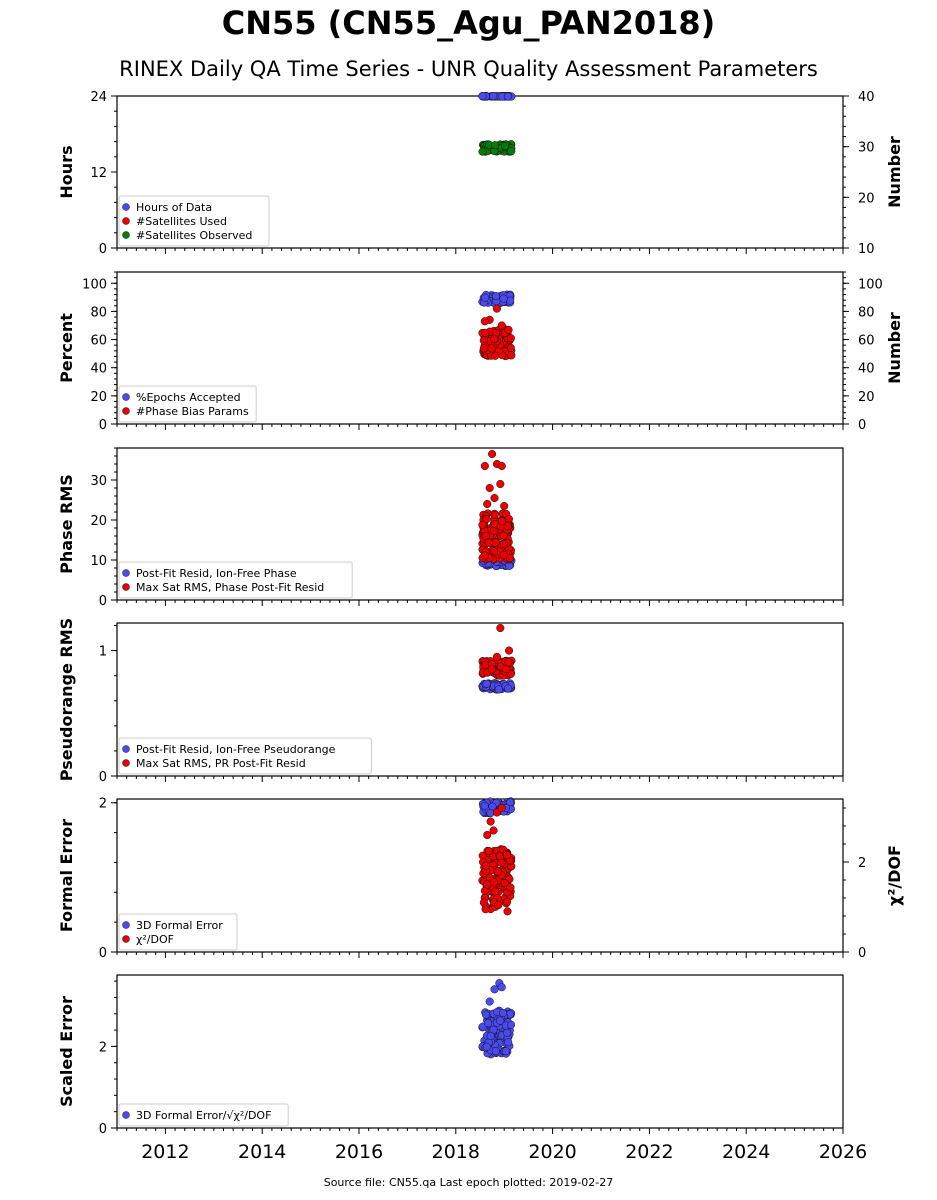  Describe the element at coordinates (66, 348) in the screenshot. I see `y-axis-label: Percent` at that location.